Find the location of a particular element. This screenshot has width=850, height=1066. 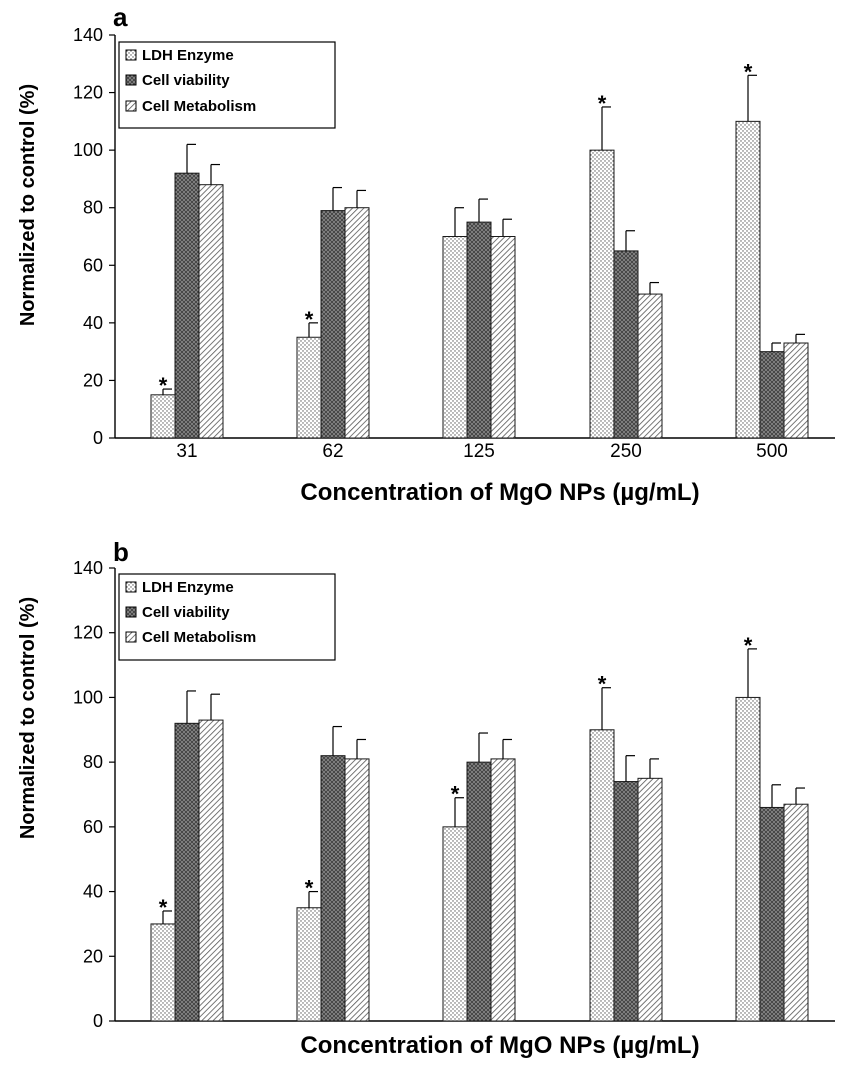

x-tick-label: 250 is located at coordinates (626, 451).